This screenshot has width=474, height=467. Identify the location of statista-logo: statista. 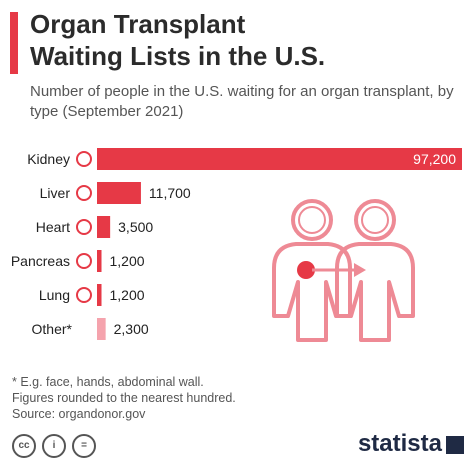
(411, 444).